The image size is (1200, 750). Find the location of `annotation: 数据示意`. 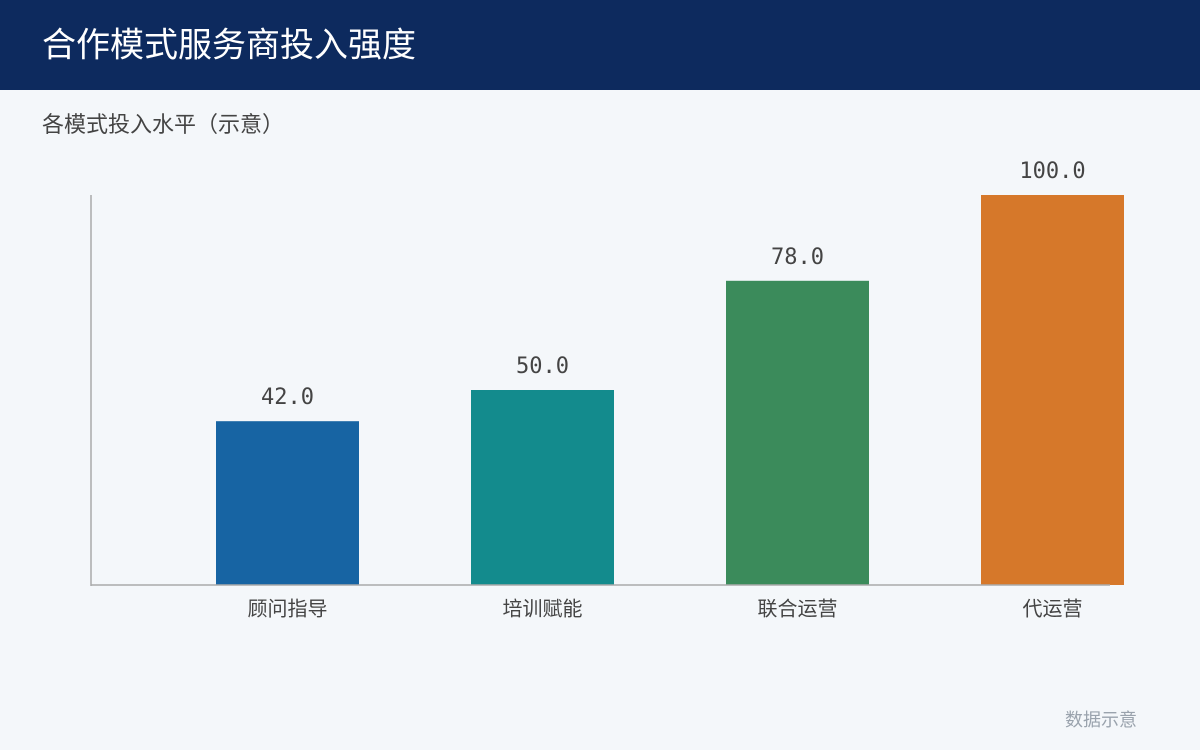

annotation: 数据示意 is located at coordinates (1101, 720).